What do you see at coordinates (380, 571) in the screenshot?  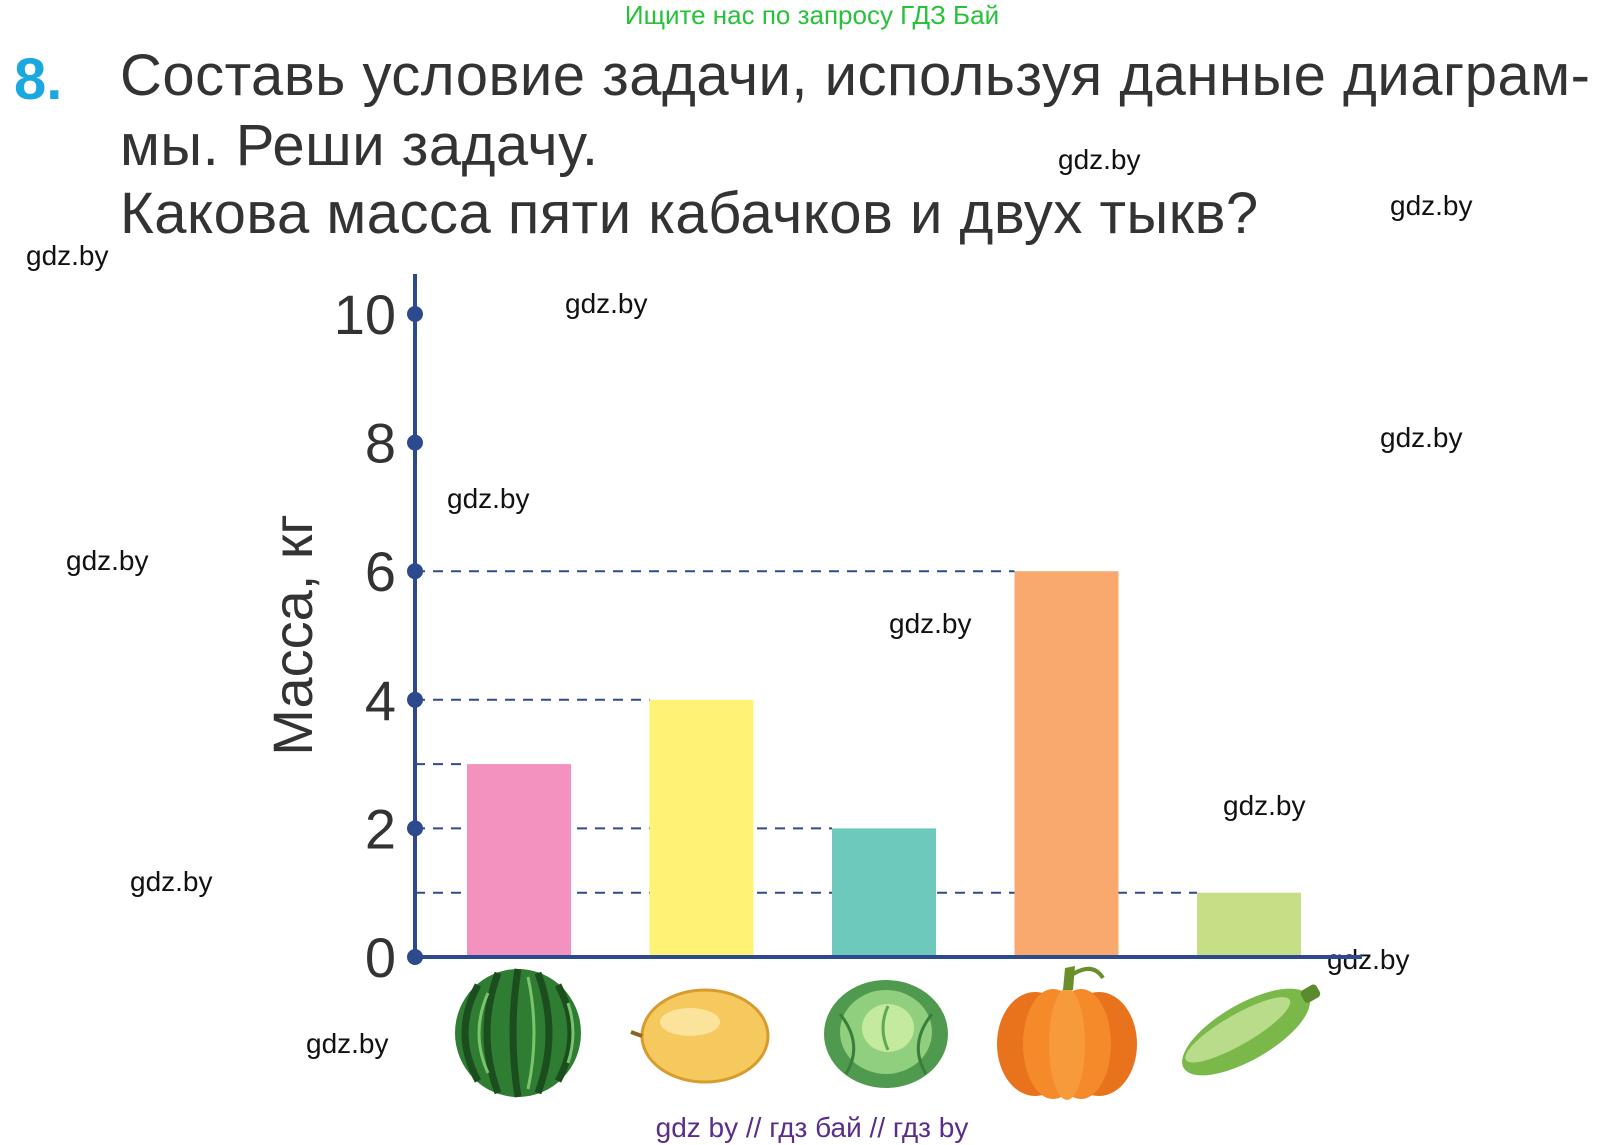 I see `y-tick-label: 6` at bounding box center [380, 571].